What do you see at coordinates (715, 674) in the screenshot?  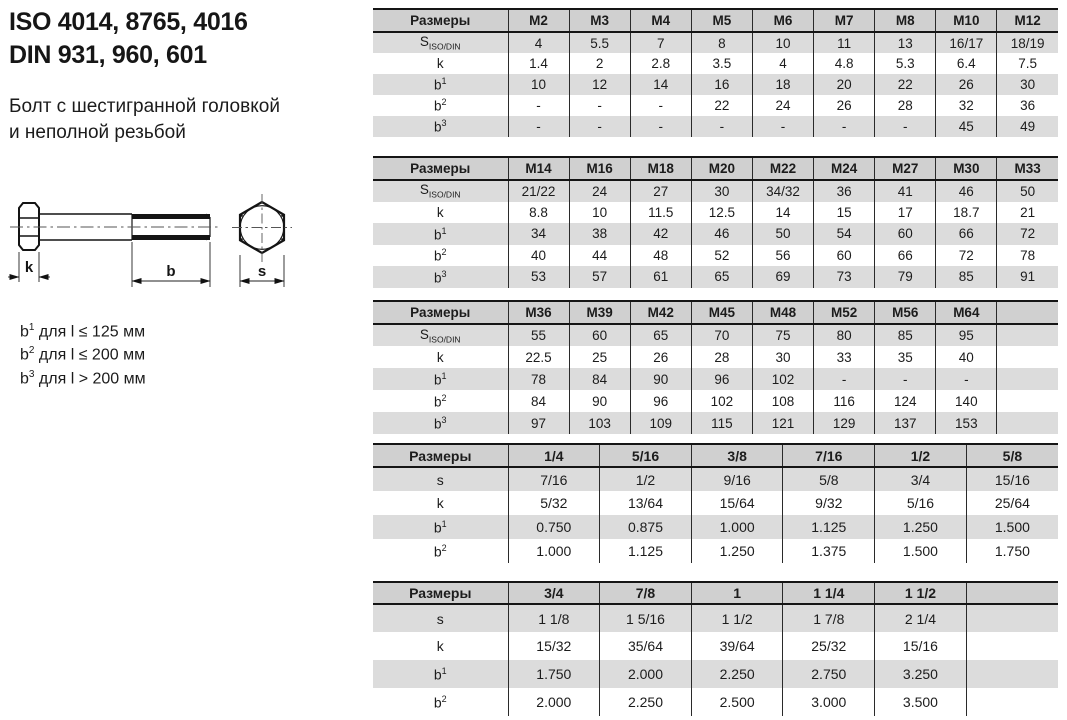 I see `table-row: b1 1.750 2.000 2.250 2.750 3.250` at bounding box center [715, 674].